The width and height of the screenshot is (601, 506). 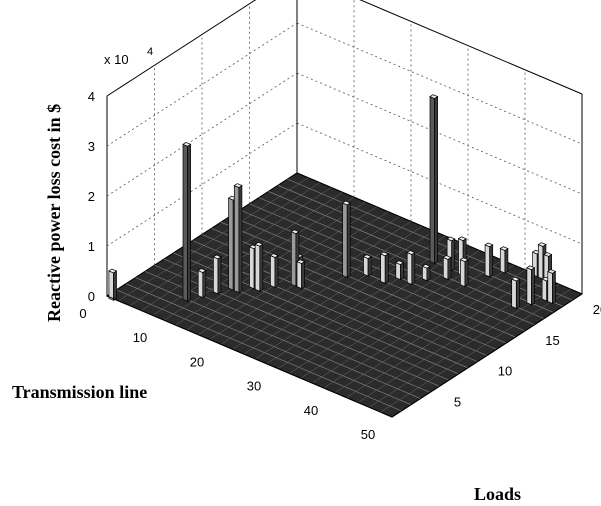 What do you see at coordinates (54, 213) in the screenshot?
I see `z-axis-label: Reactive power loss cost in $` at bounding box center [54, 213].